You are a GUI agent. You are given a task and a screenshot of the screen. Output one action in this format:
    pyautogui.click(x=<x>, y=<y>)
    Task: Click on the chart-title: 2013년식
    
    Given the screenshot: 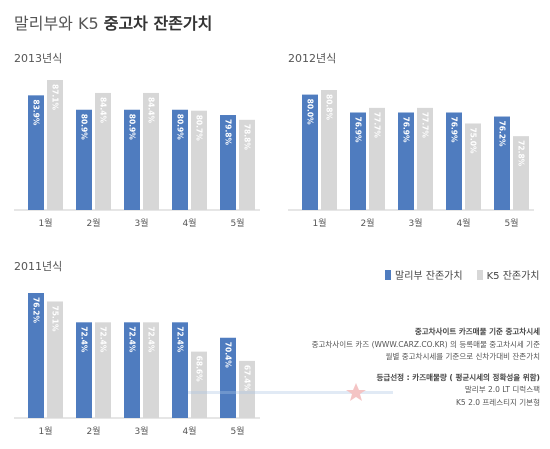 What is the action you would take?
    pyautogui.click(x=38, y=58)
    